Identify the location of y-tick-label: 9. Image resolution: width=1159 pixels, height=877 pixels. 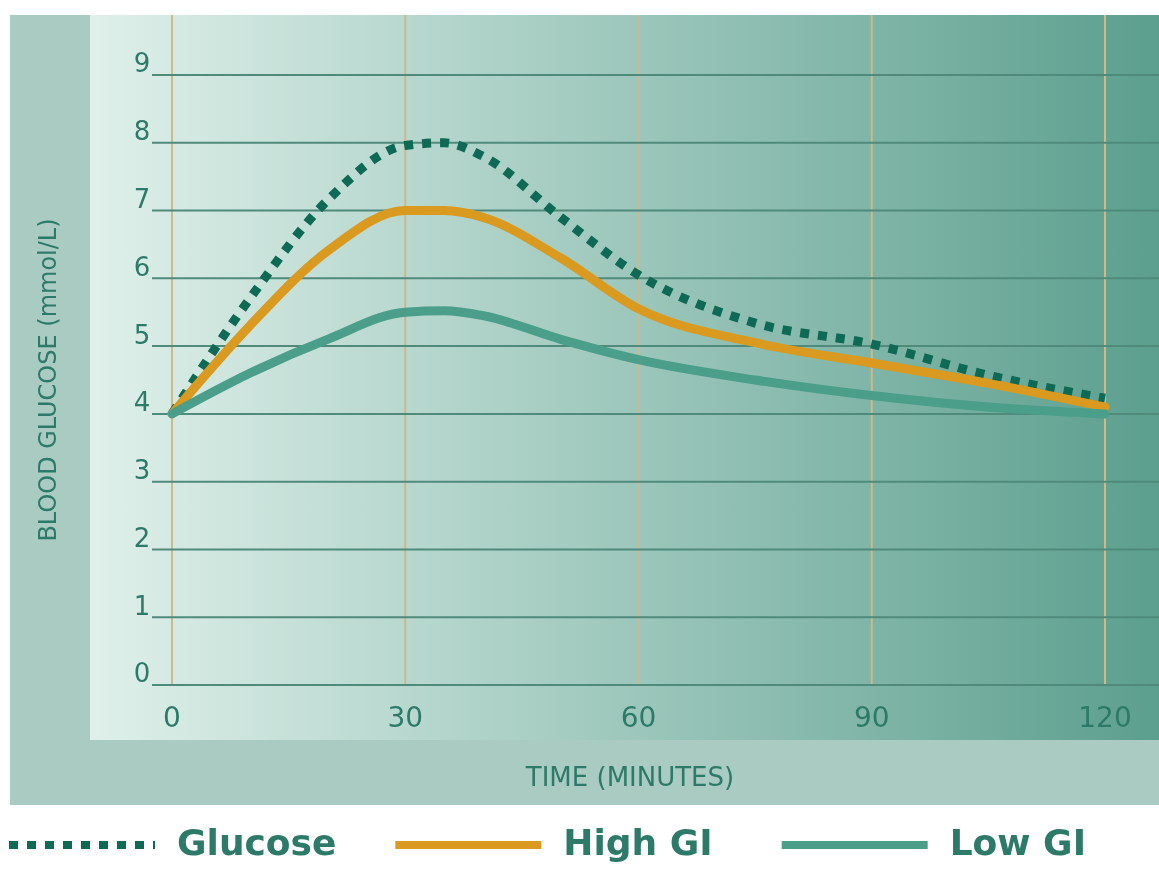
(142, 63).